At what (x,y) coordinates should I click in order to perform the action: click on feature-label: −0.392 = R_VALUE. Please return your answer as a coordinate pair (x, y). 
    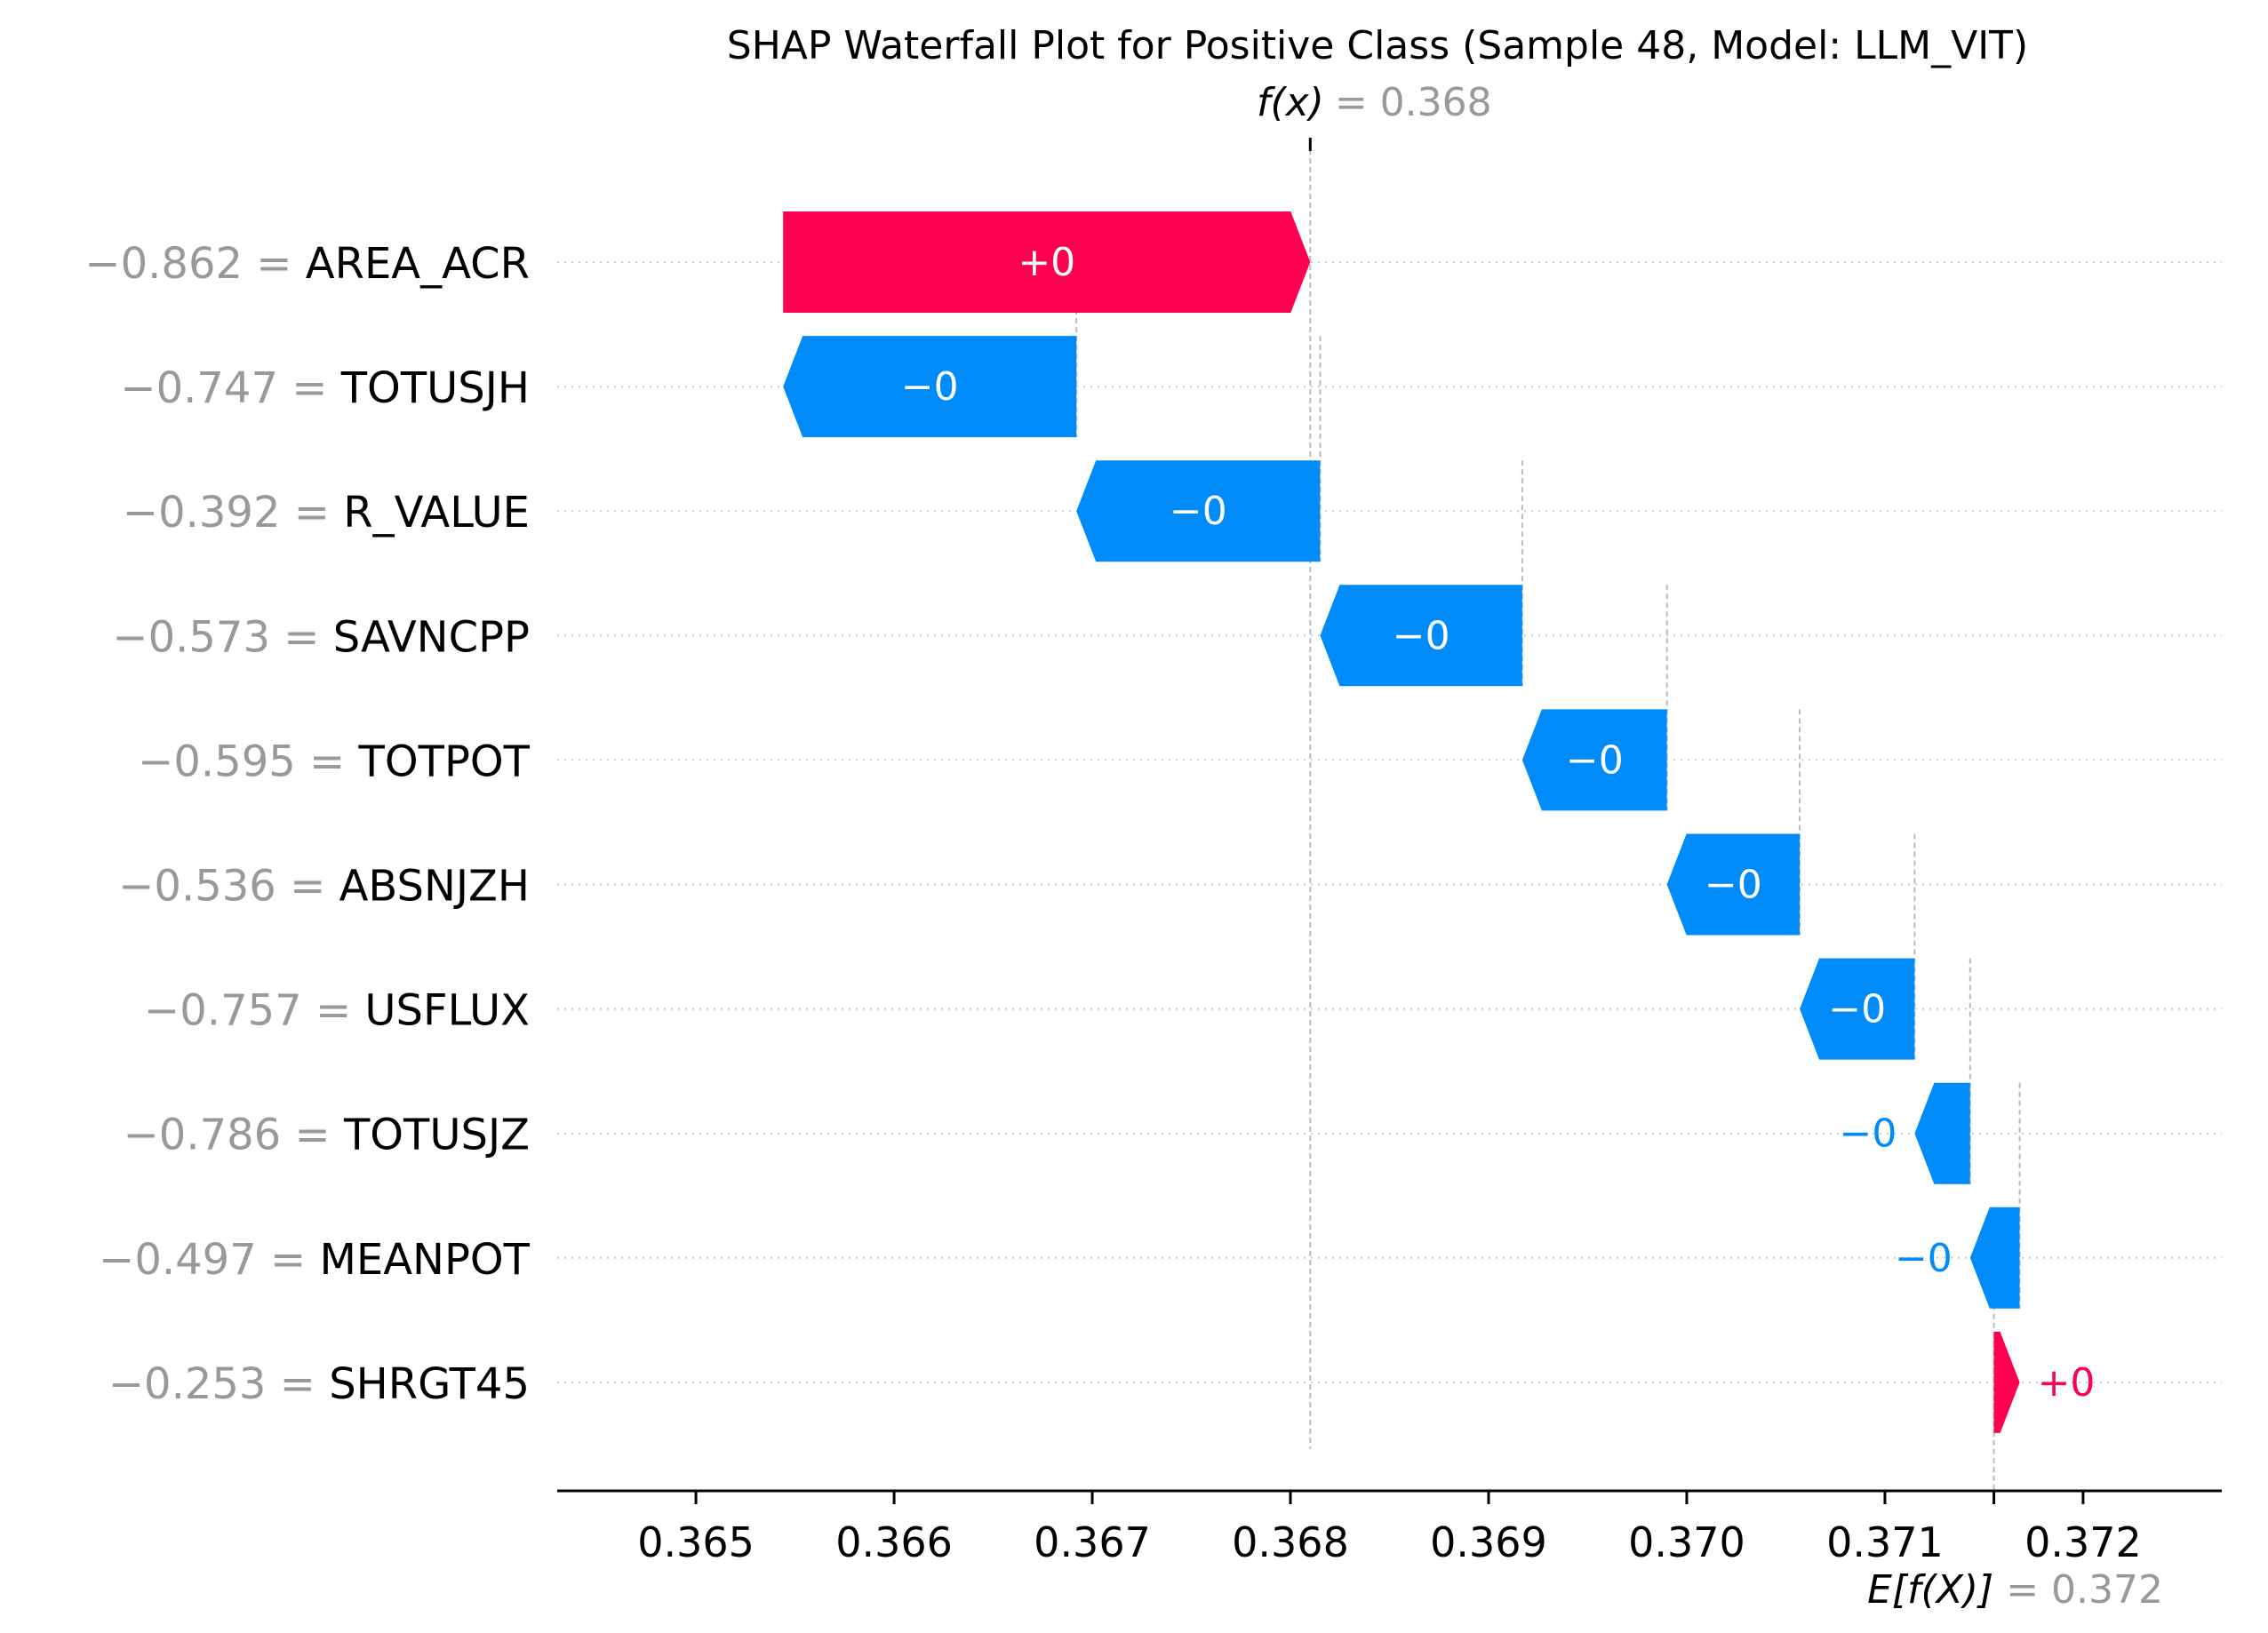
    Looking at the image, I should click on (326, 513).